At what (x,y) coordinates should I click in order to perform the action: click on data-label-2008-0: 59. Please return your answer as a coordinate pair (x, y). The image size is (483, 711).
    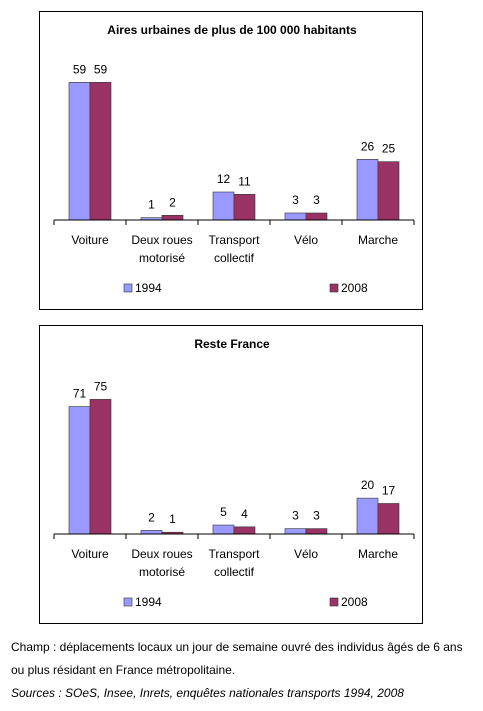
    Looking at the image, I should click on (101, 69).